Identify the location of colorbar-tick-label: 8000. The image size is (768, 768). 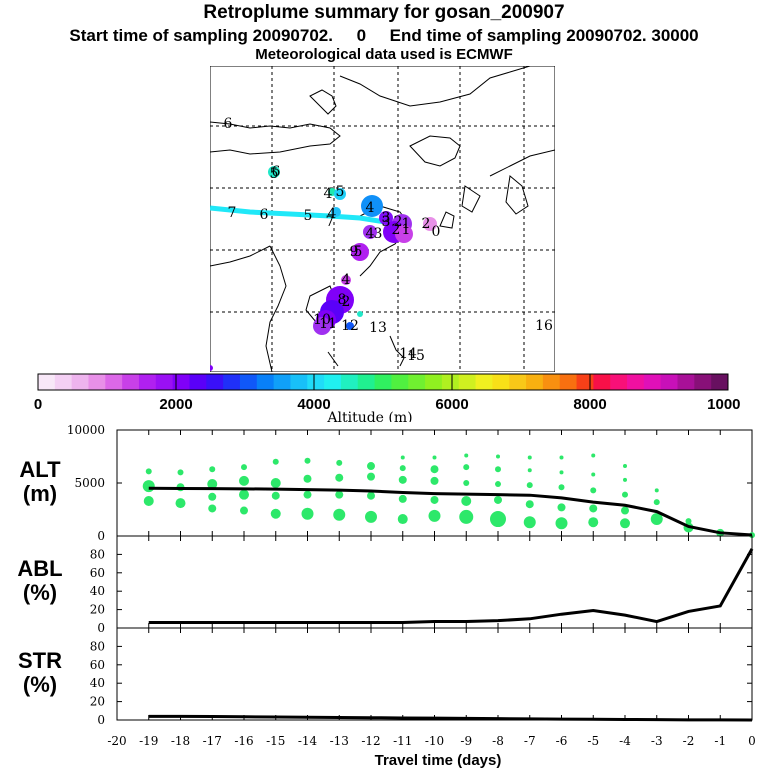
(589, 404).